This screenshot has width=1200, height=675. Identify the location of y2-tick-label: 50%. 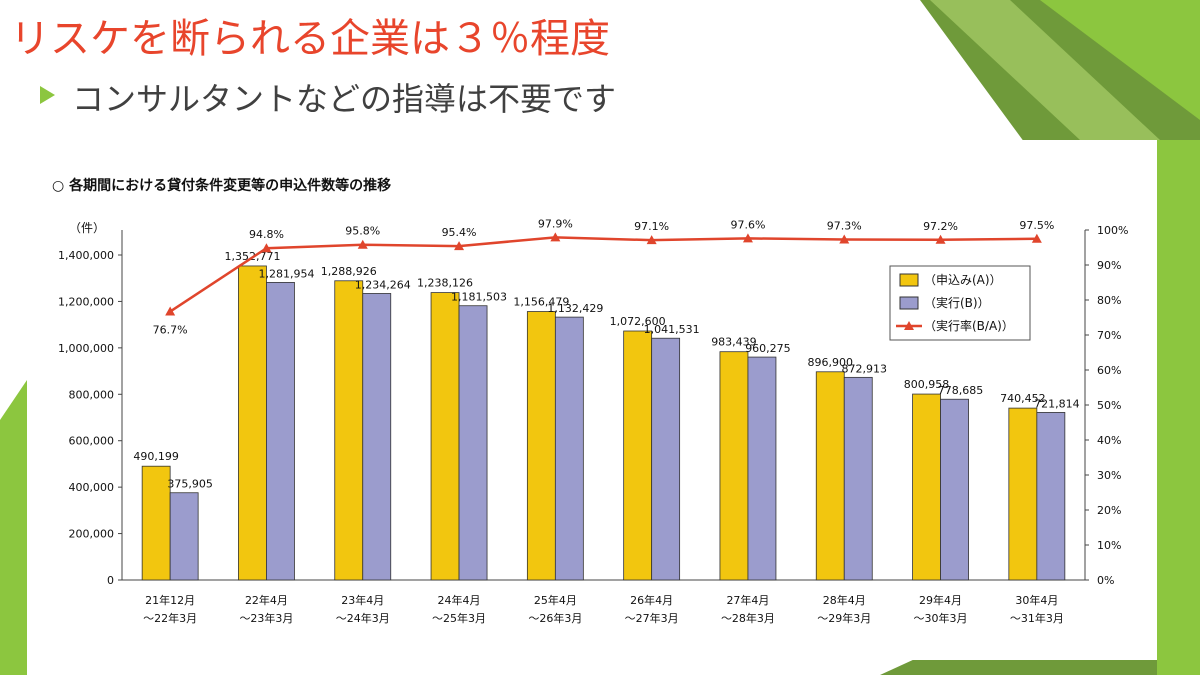
(1109, 405).